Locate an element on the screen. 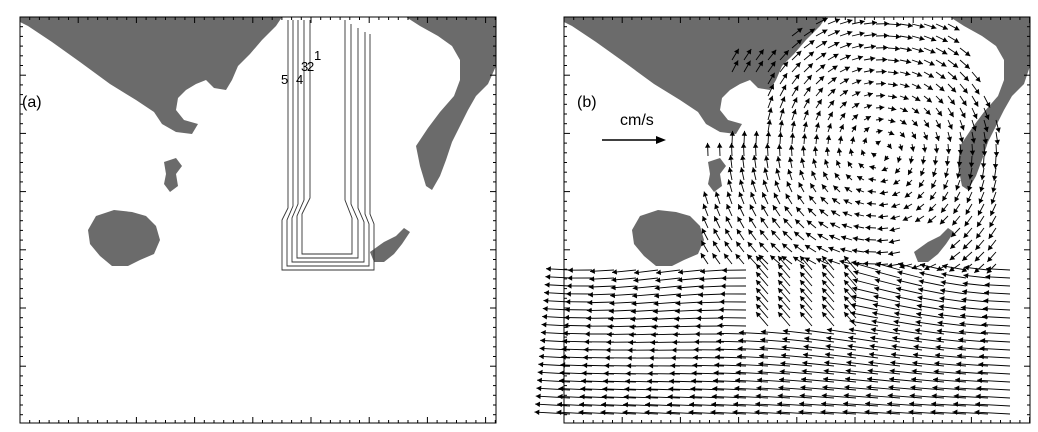 Image resolution: width=1038 pixels, height=432 pixels. scale-arrow-unit-label: cm/s is located at coordinates (637, 120).